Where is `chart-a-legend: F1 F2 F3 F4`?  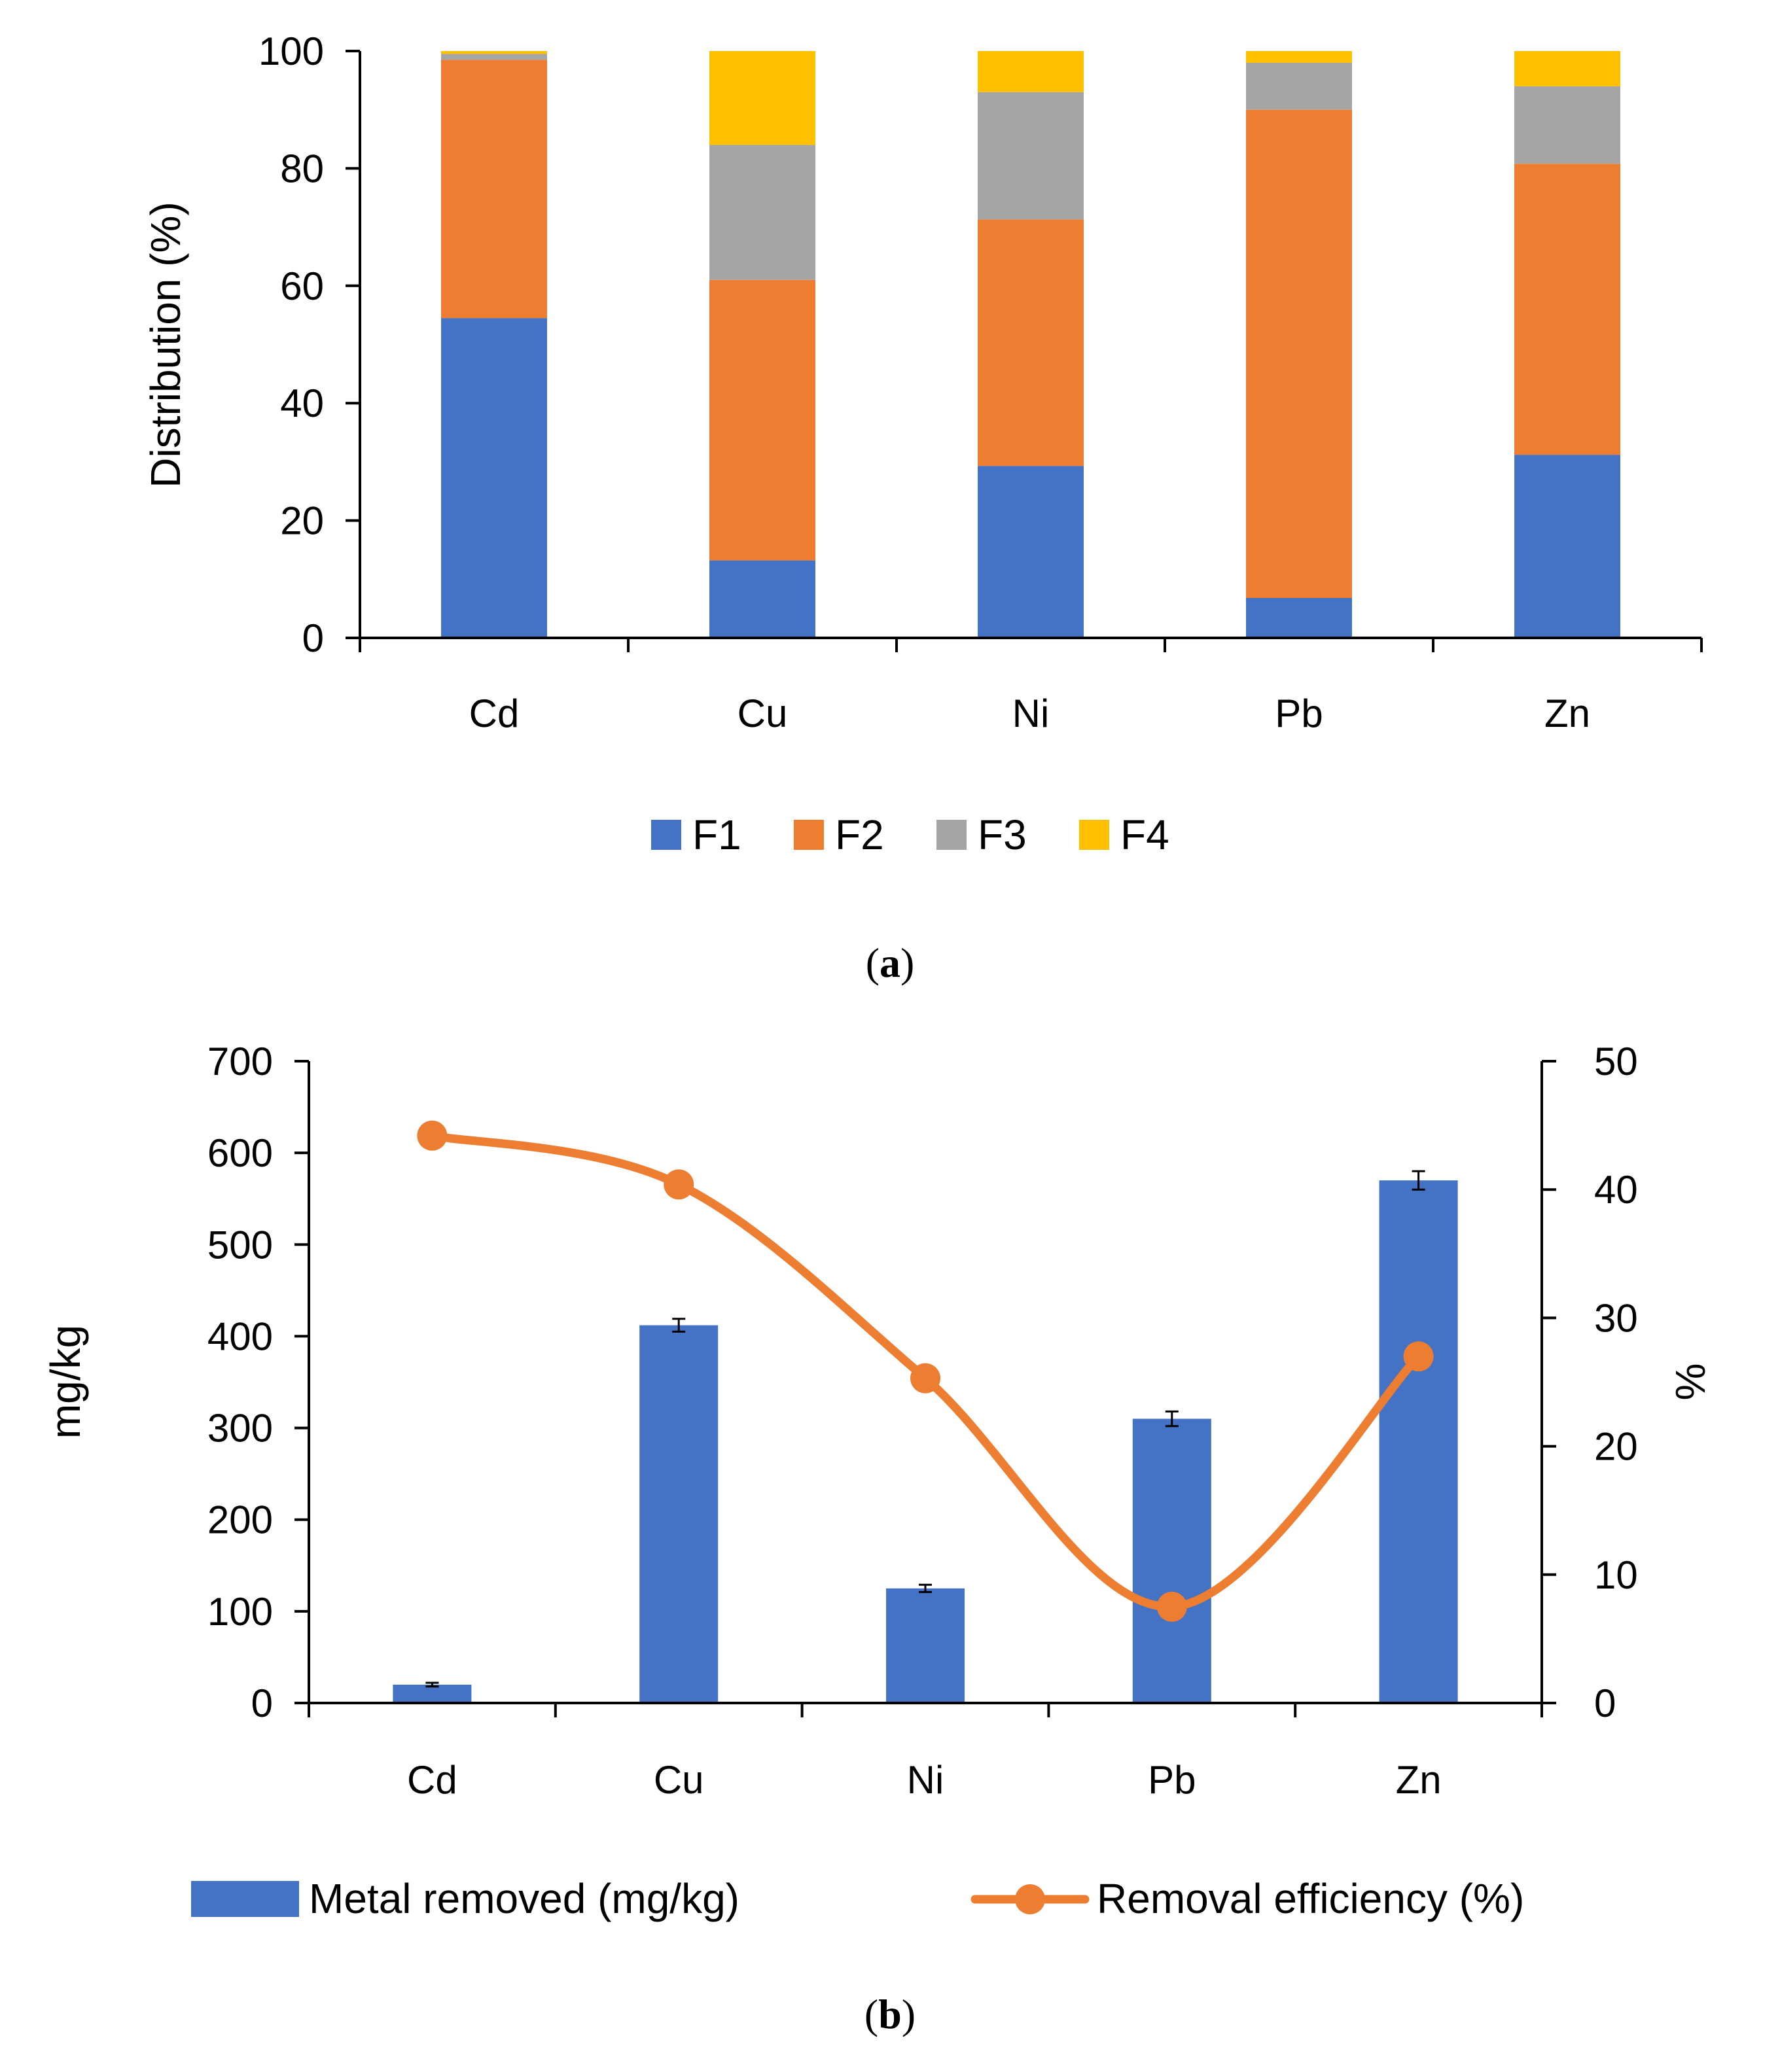
chart-a-legend: F1 F2 F3 F4 is located at coordinates (910, 834).